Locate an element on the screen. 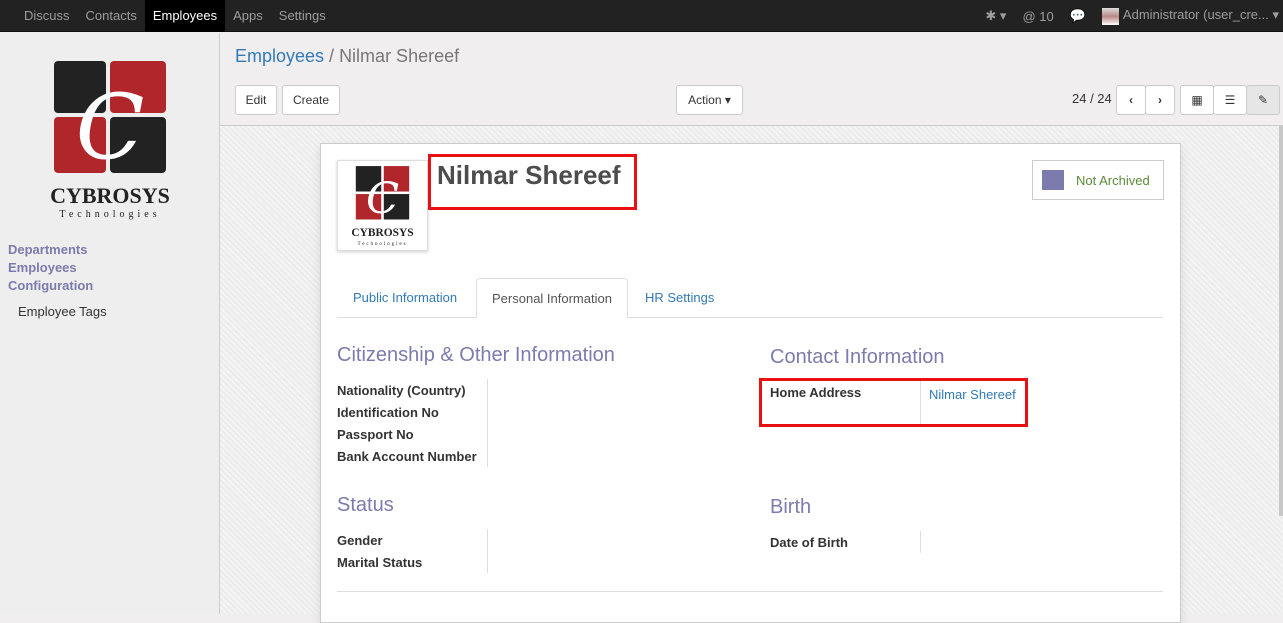 Image resolution: width=1283 pixels, height=623 pixels. edit-button: Edit is located at coordinates (256, 100).